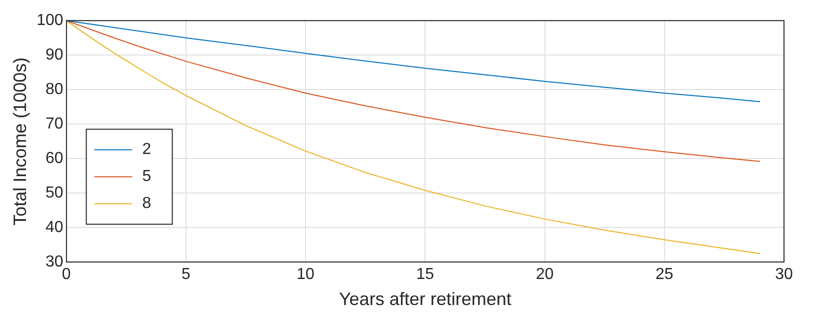  Describe the element at coordinates (55, 55) in the screenshot. I see `y-tick-label: 90` at that location.